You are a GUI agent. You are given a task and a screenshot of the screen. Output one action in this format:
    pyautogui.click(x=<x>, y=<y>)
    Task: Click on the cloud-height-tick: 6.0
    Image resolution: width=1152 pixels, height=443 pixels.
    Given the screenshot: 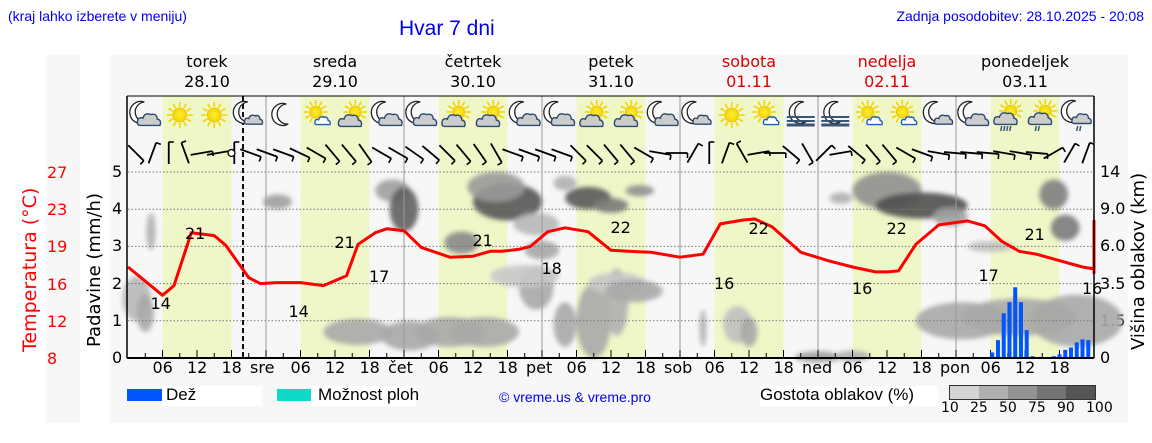 What is the action you would take?
    pyautogui.click(x=1113, y=246)
    